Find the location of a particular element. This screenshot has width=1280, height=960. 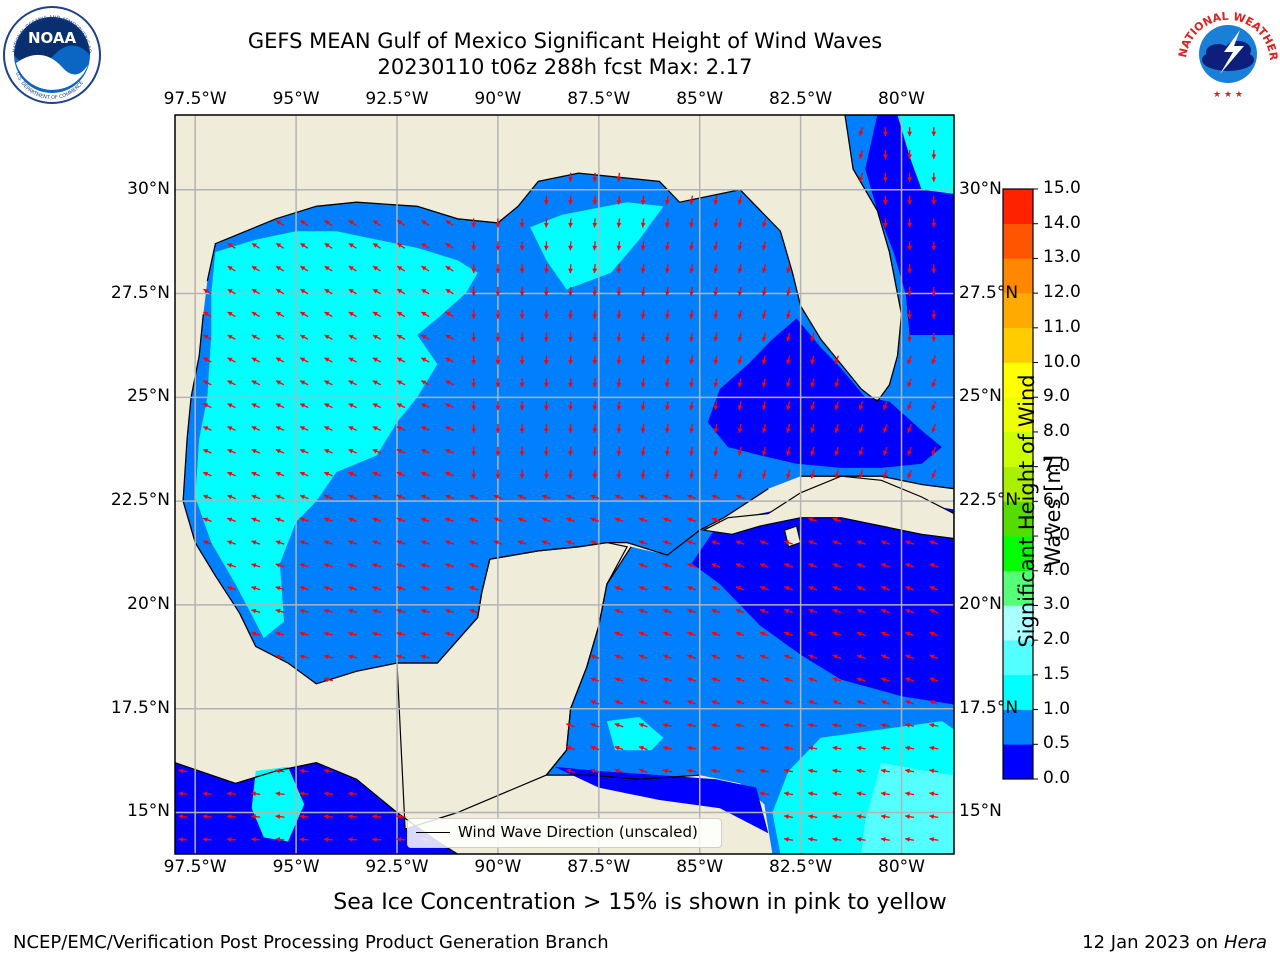

lon-tick-bottom: 82.5°W is located at coordinates (801, 867).